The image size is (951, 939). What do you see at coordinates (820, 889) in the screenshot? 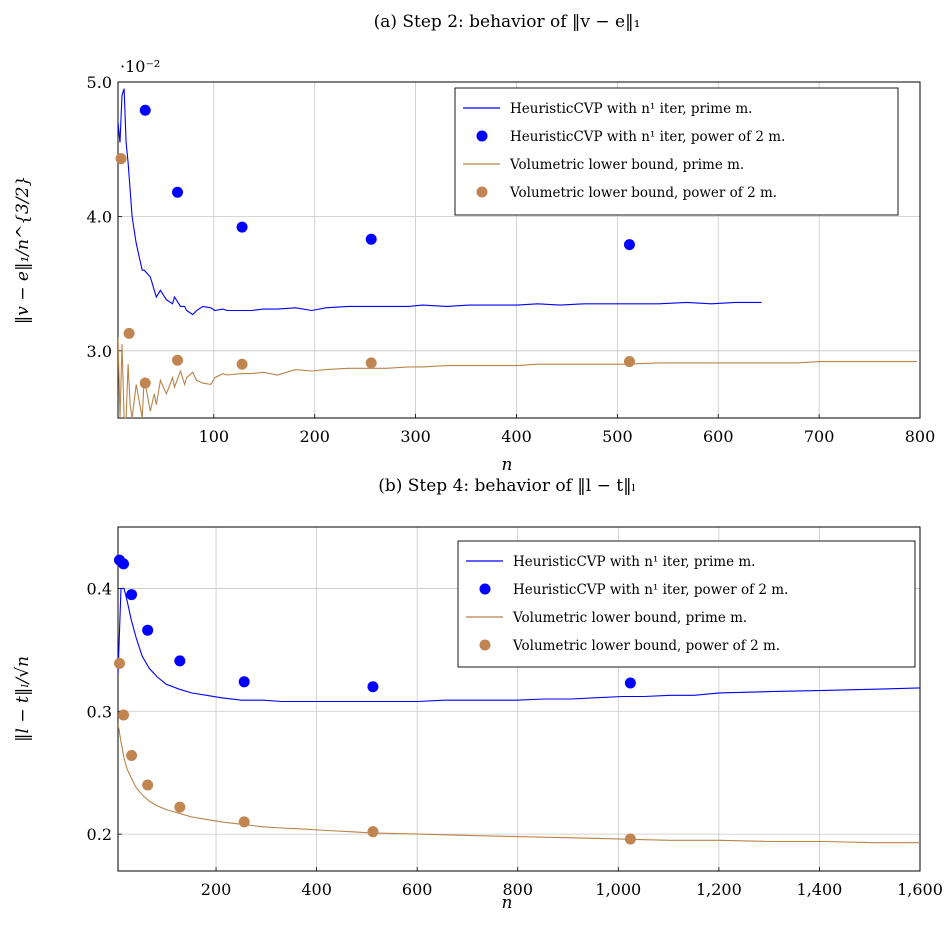
I see `x-tick-label: 1,400` at bounding box center [820, 889].